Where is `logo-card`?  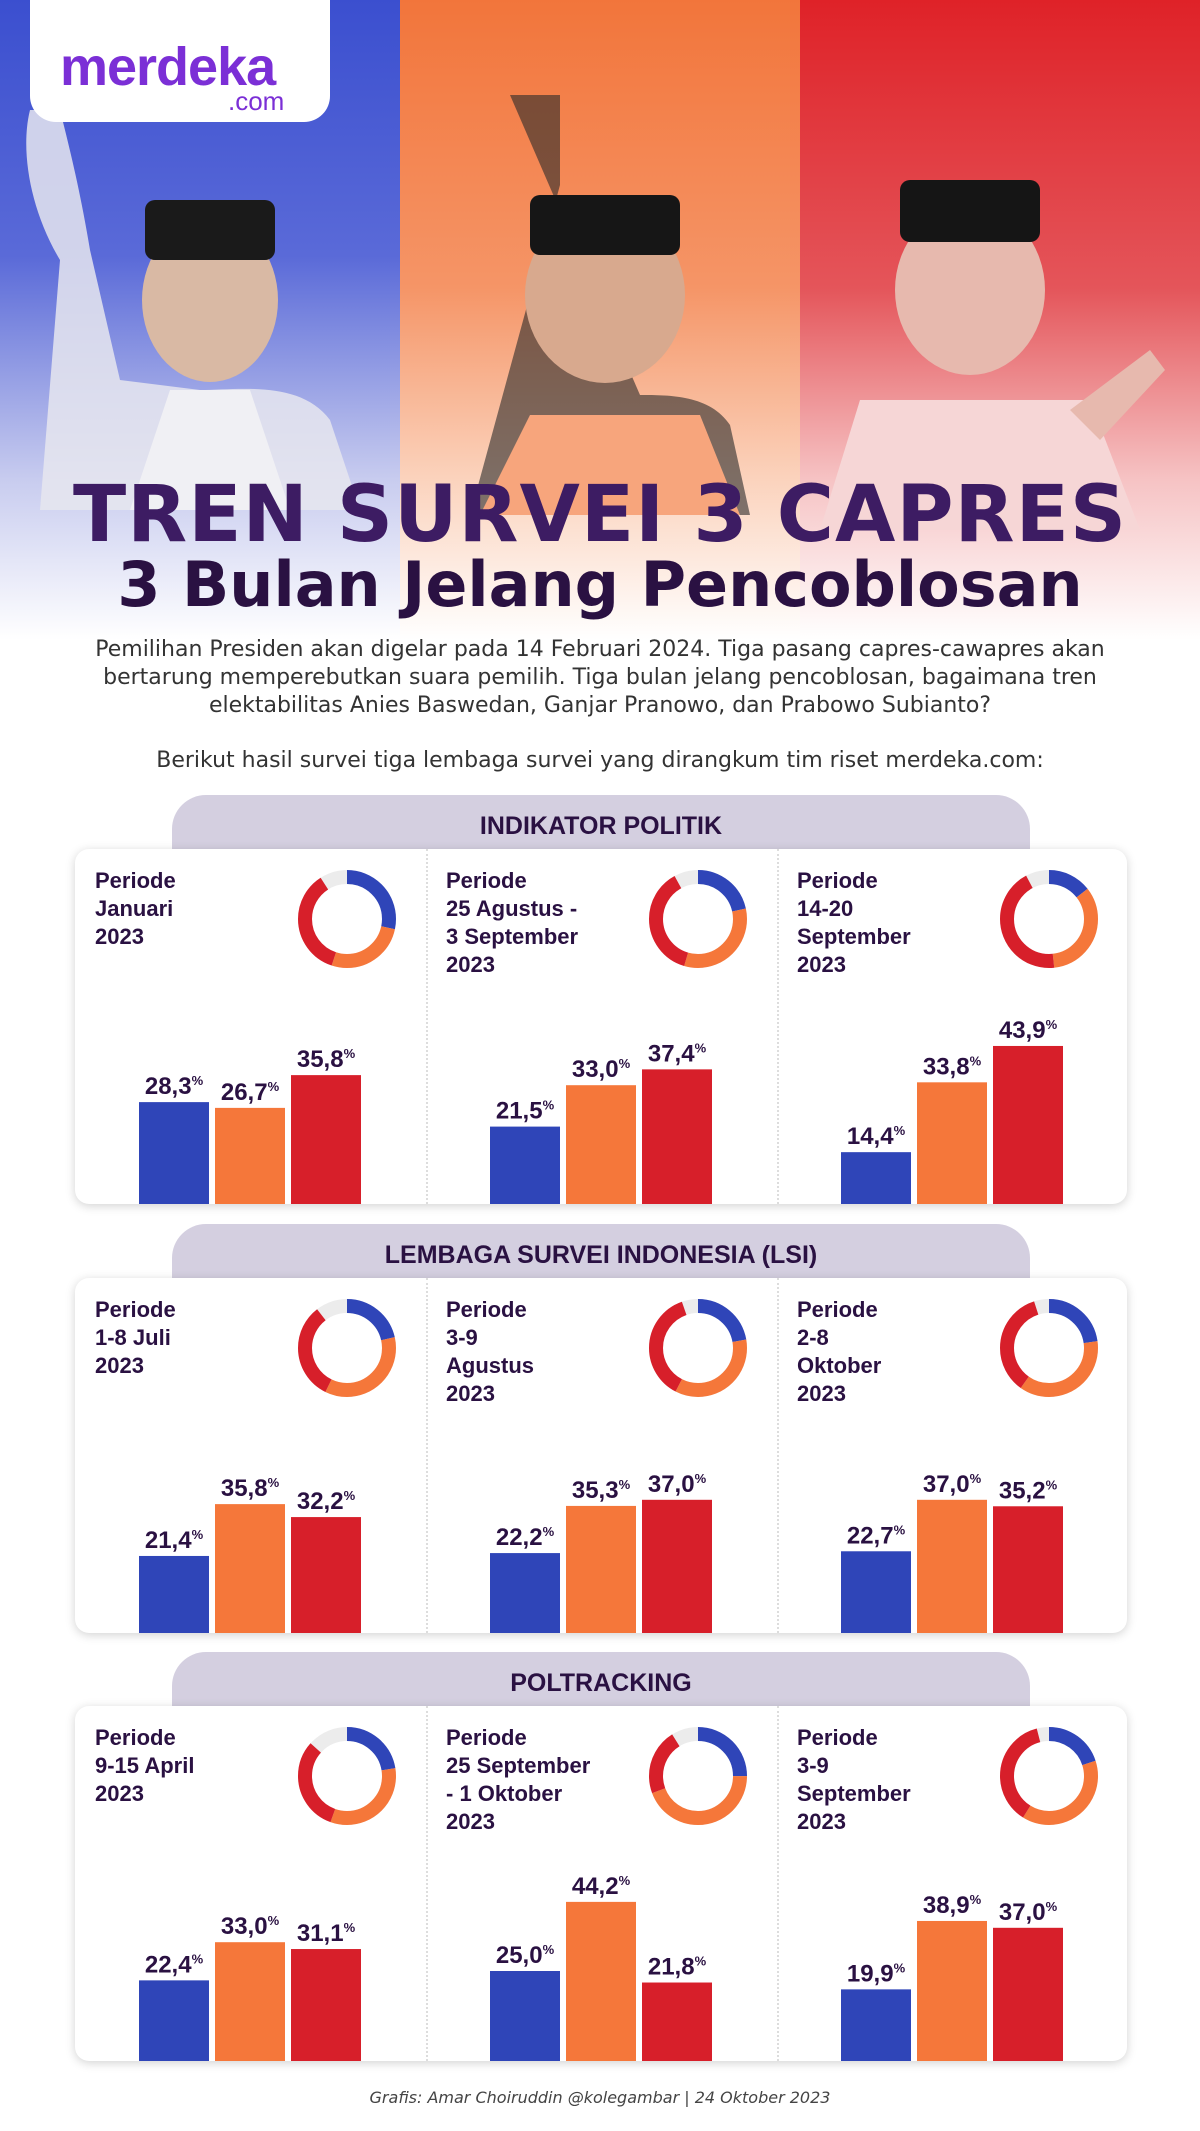 logo-card is located at coordinates (180, 61).